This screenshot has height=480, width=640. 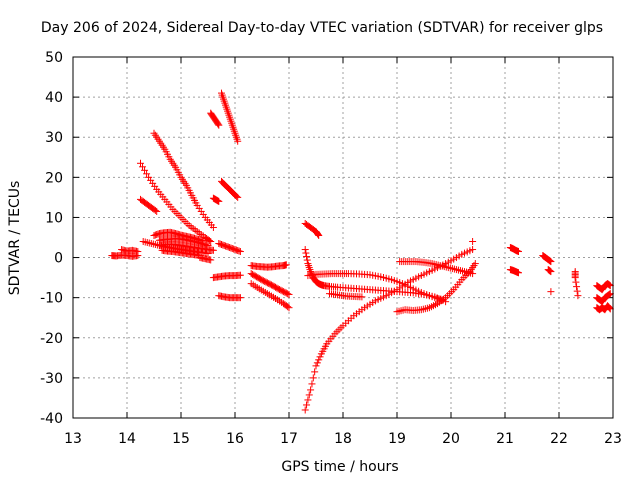 What do you see at coordinates (15, 238) in the screenshot?
I see `y-axis-label: SDTVAR / TECUs` at bounding box center [15, 238].